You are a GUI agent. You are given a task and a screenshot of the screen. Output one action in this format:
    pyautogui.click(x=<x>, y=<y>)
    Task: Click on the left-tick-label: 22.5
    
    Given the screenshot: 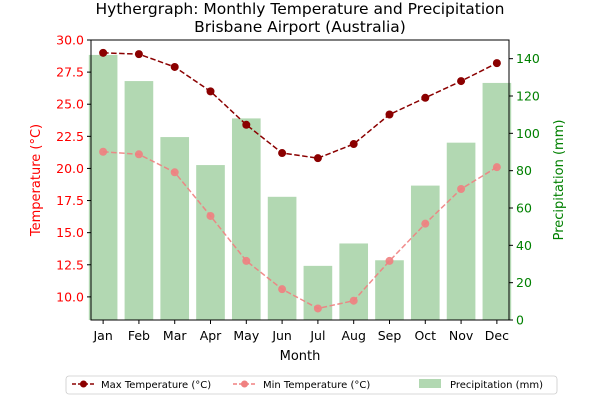 What is the action you would take?
    pyautogui.click(x=70, y=136)
    